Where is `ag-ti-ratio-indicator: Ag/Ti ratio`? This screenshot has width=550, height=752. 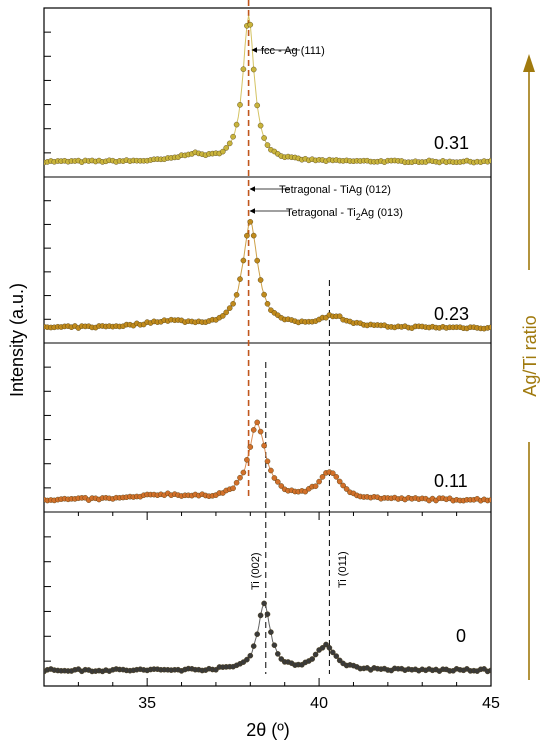 ag-ti-ratio-indicator: Ag/Ti ratio is located at coordinates (530, 367).